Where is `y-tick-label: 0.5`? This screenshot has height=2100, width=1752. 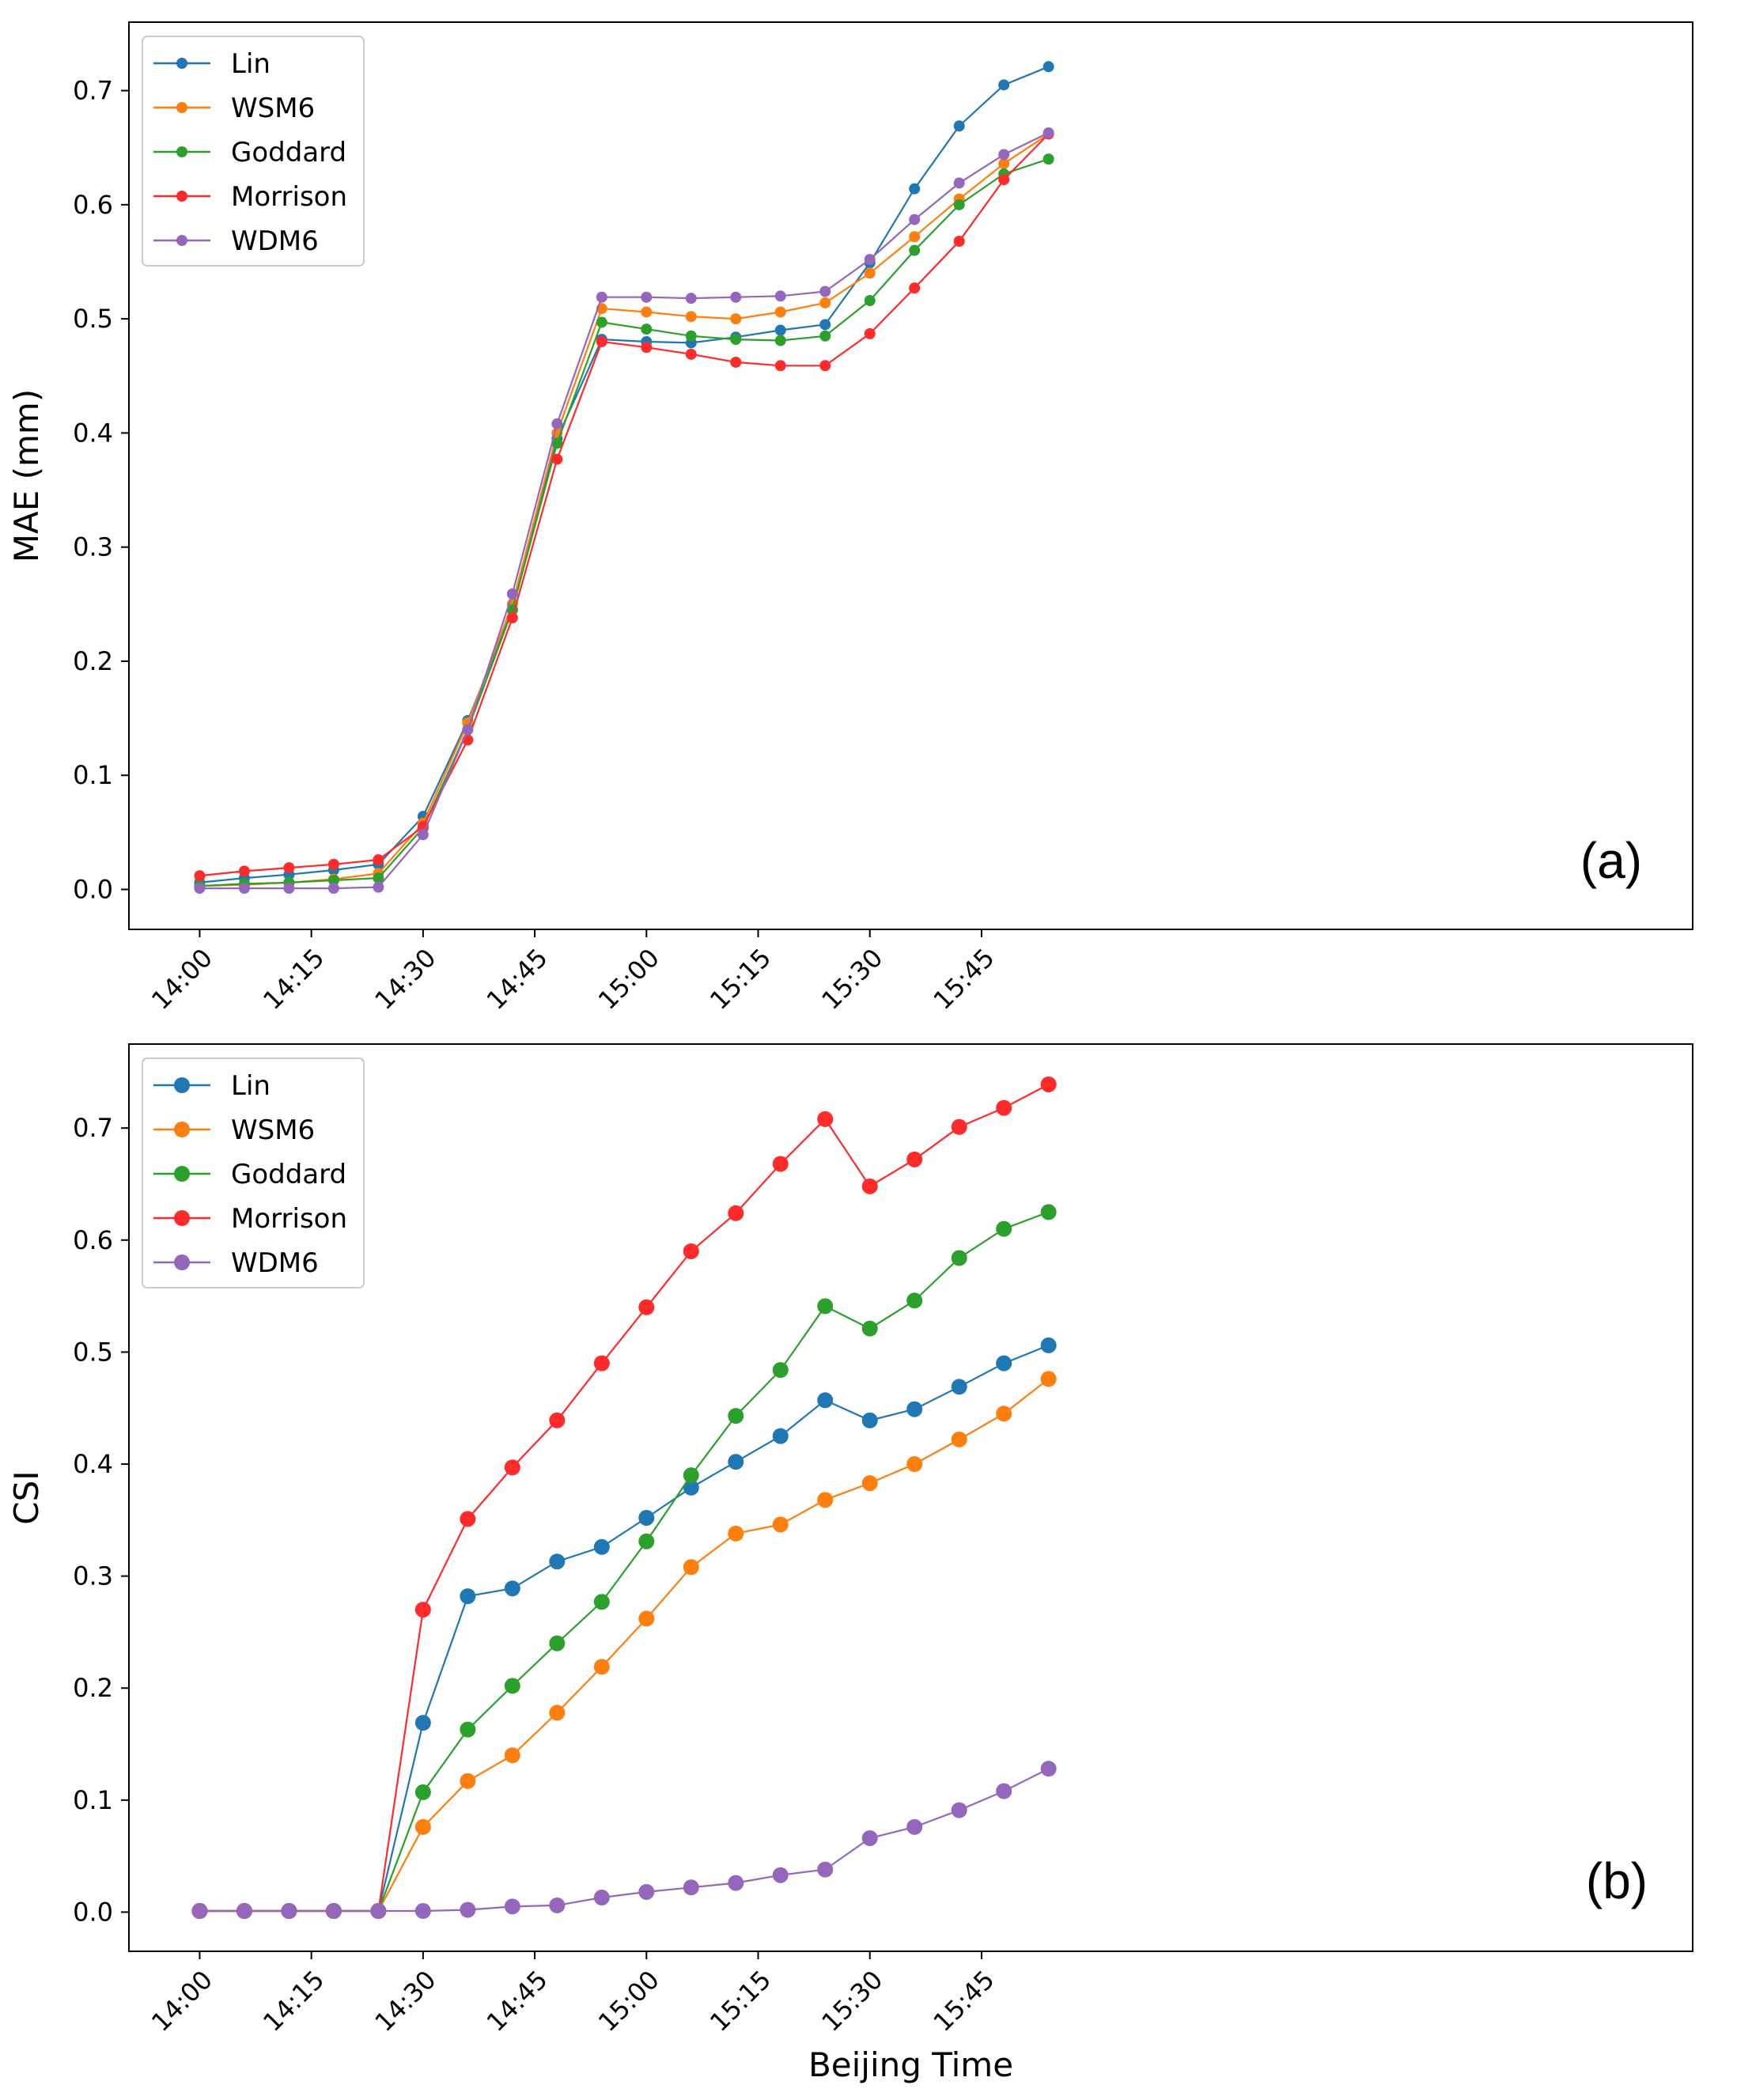 y-tick-label: 0.5 is located at coordinates (93, 319).